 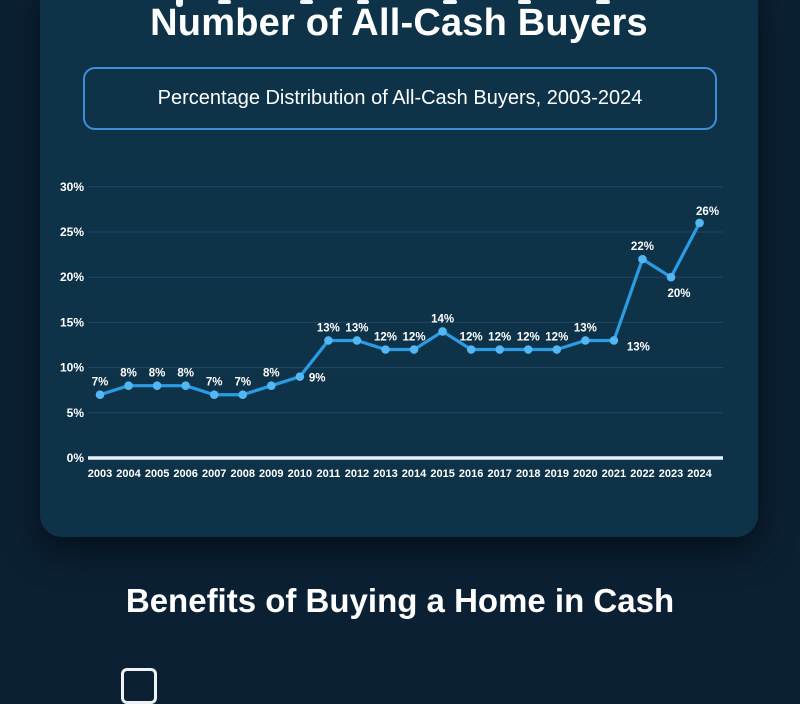 I want to click on page-title: Number of All-Cash Buyers, so click(x=399, y=23).